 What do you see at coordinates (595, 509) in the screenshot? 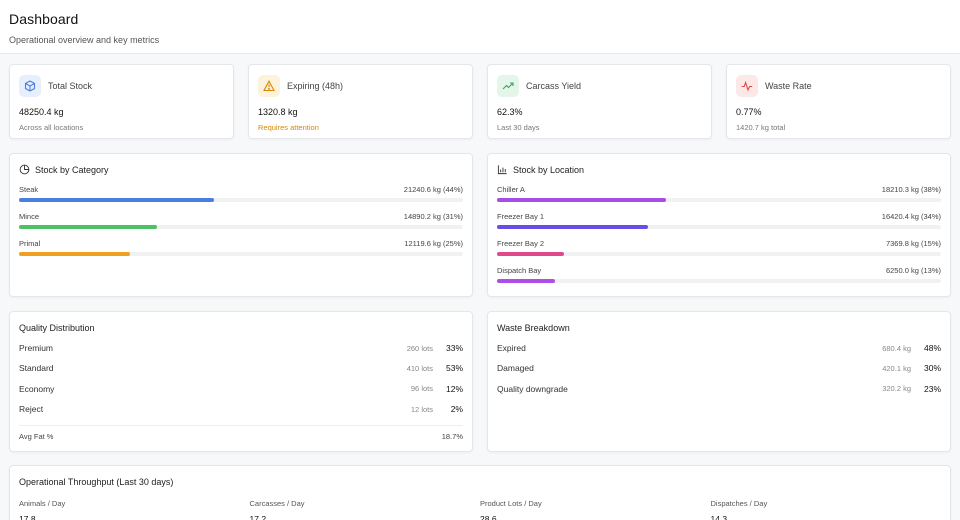
I see `throughput-metric: Product Lots / Day 28.6` at bounding box center [595, 509].